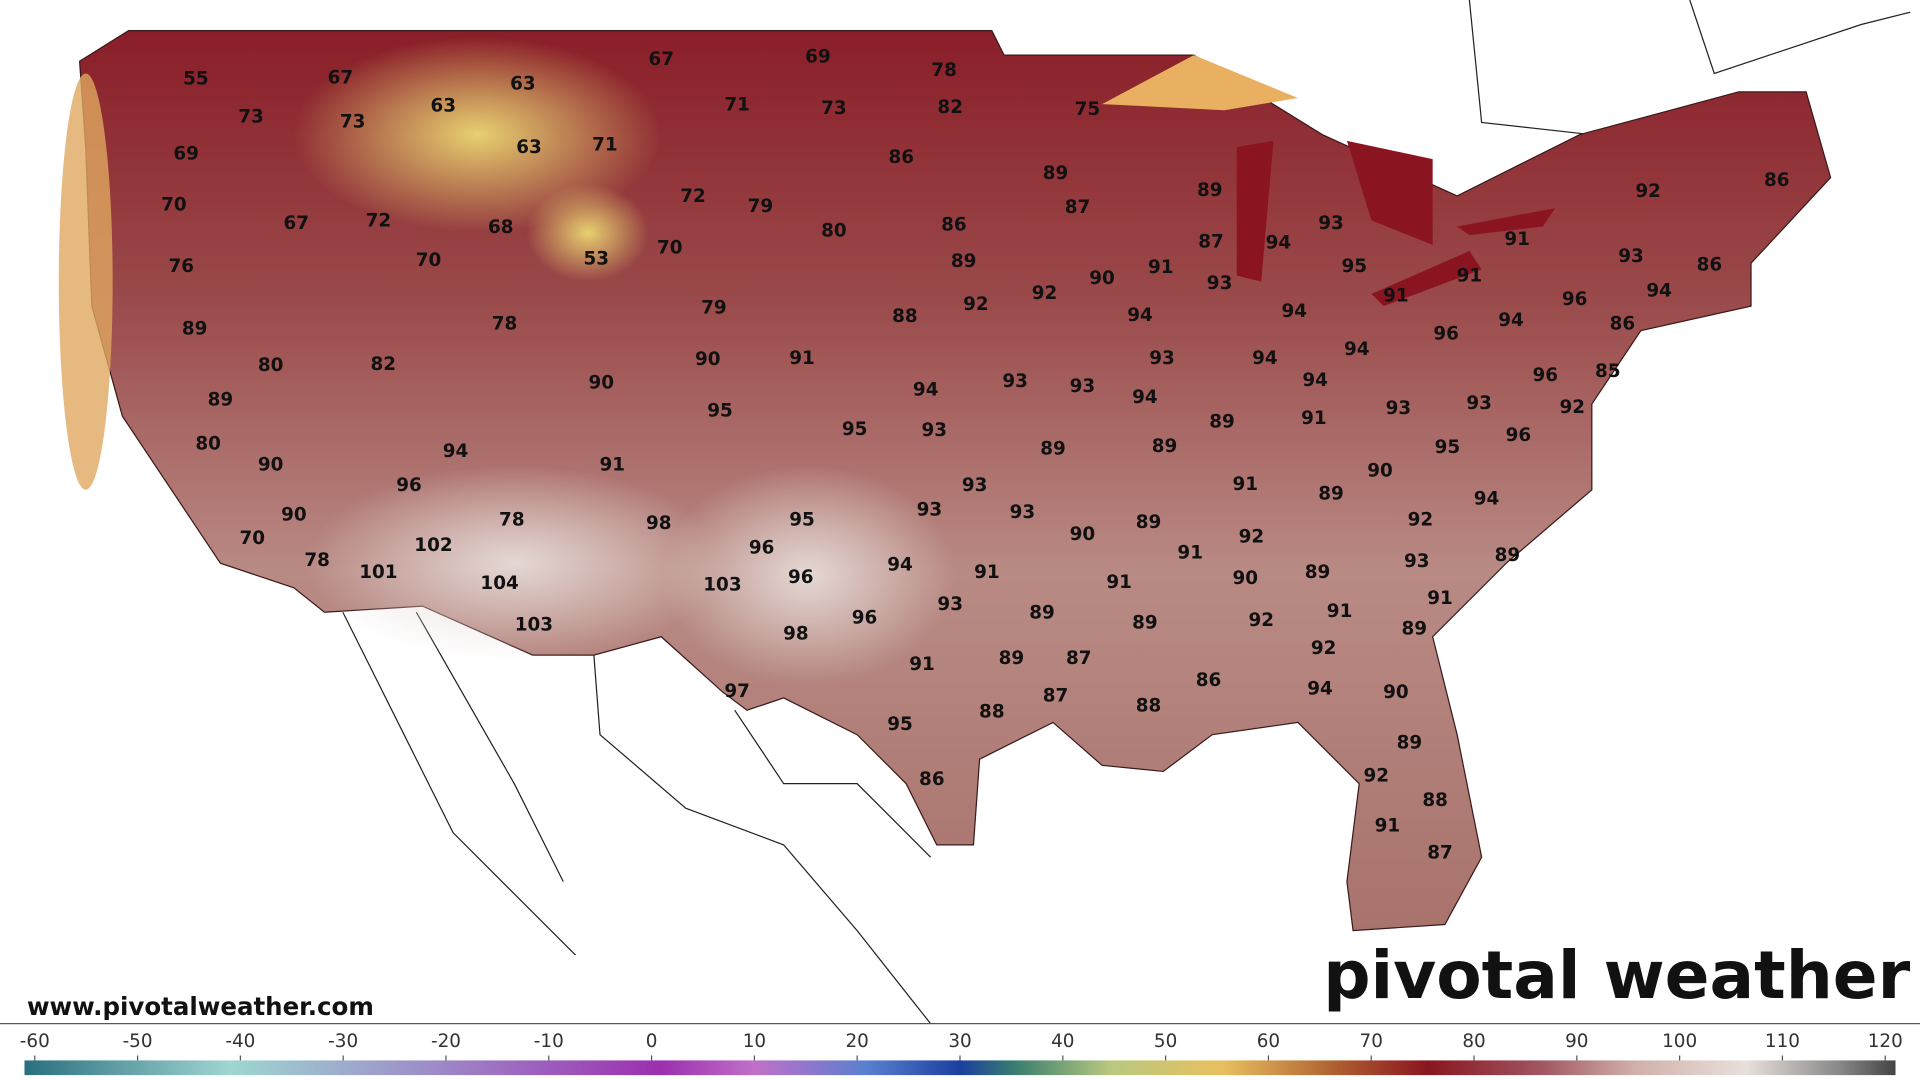  Describe the element at coordinates (857, 1041) in the screenshot. I see `colorbar-tick-label: 20` at that location.